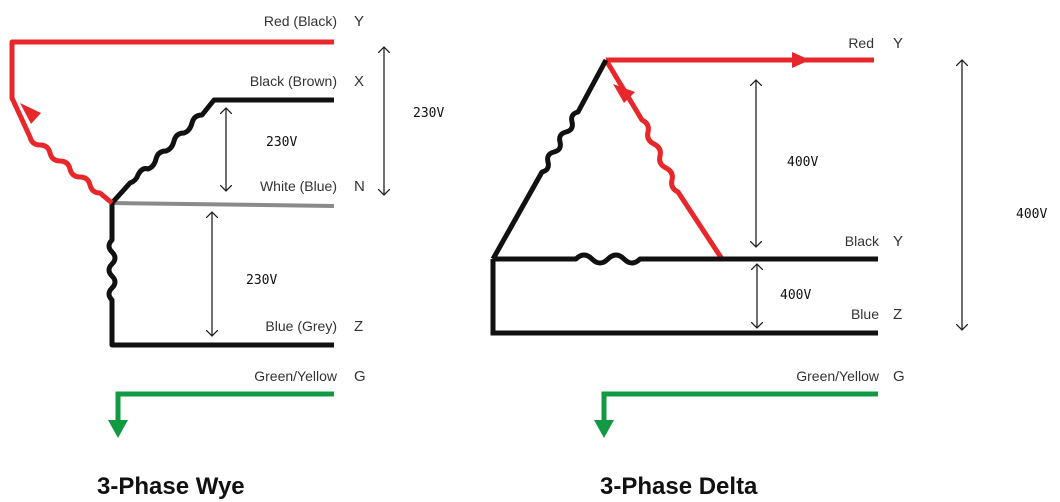  Describe the element at coordinates (298, 186) in the screenshot. I see `wye-wire-label-n: White (Blue)` at that location.